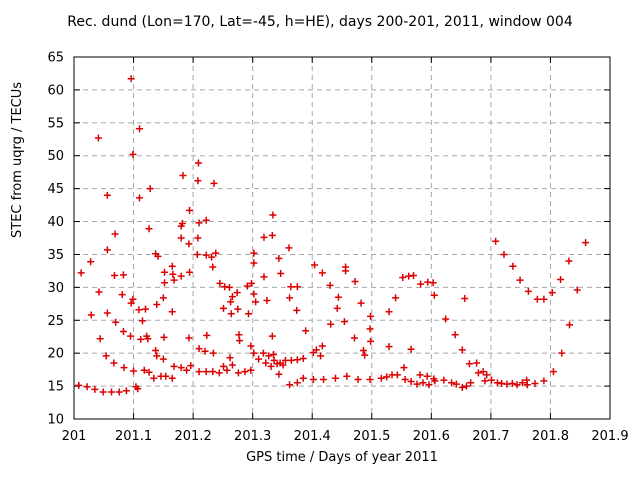 The height and width of the screenshot is (480, 640). What do you see at coordinates (312, 436) in the screenshot?
I see `x-tick-label: 201.4` at bounding box center [312, 436].